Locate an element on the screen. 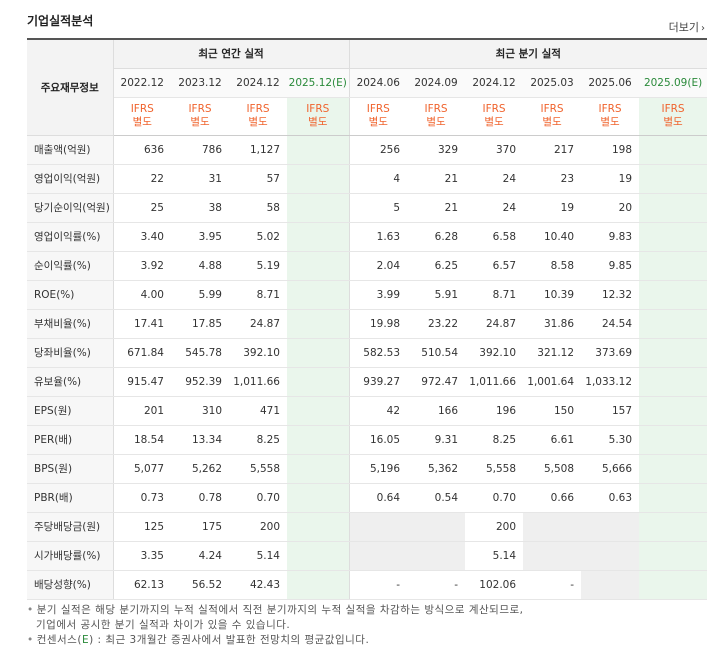 This screenshot has width=719, height=660. table-row: 주당배당금(원) 125 175 200 200 is located at coordinates (367, 526).